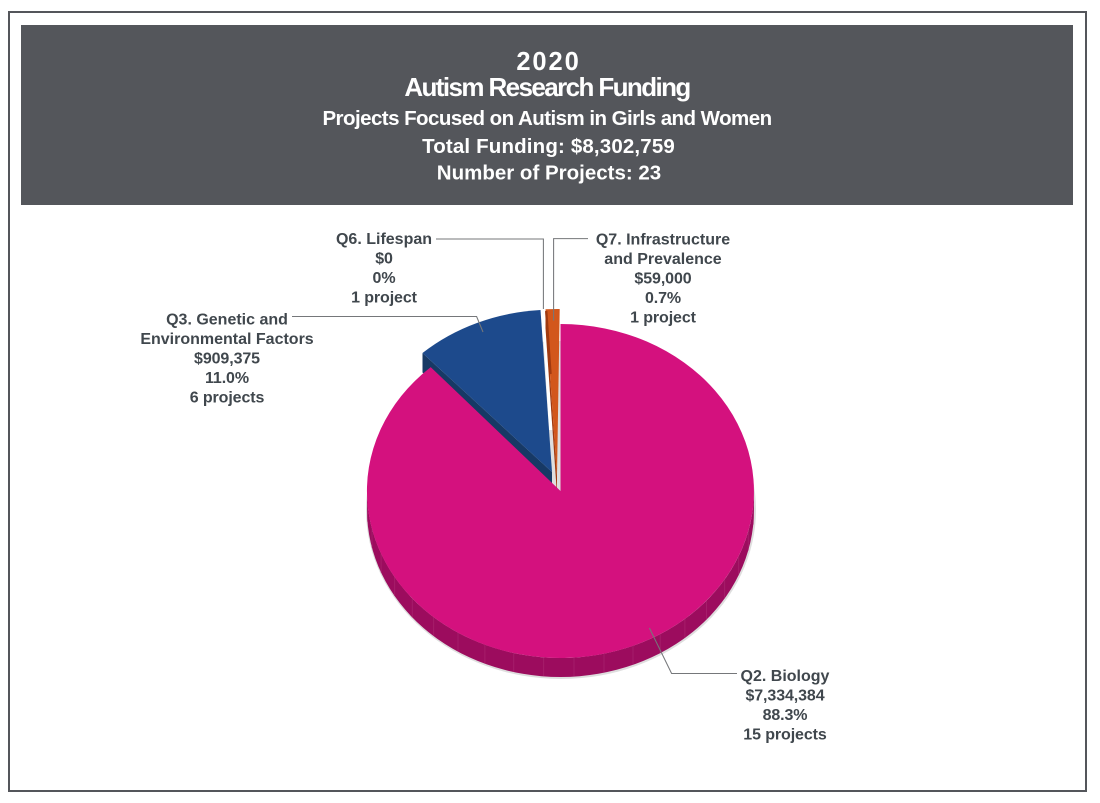 Image resolution: width=1100 pixels, height=803 pixels. Describe the element at coordinates (663, 240) in the screenshot. I see `svg-text: Q7. Infrastructure` at that location.